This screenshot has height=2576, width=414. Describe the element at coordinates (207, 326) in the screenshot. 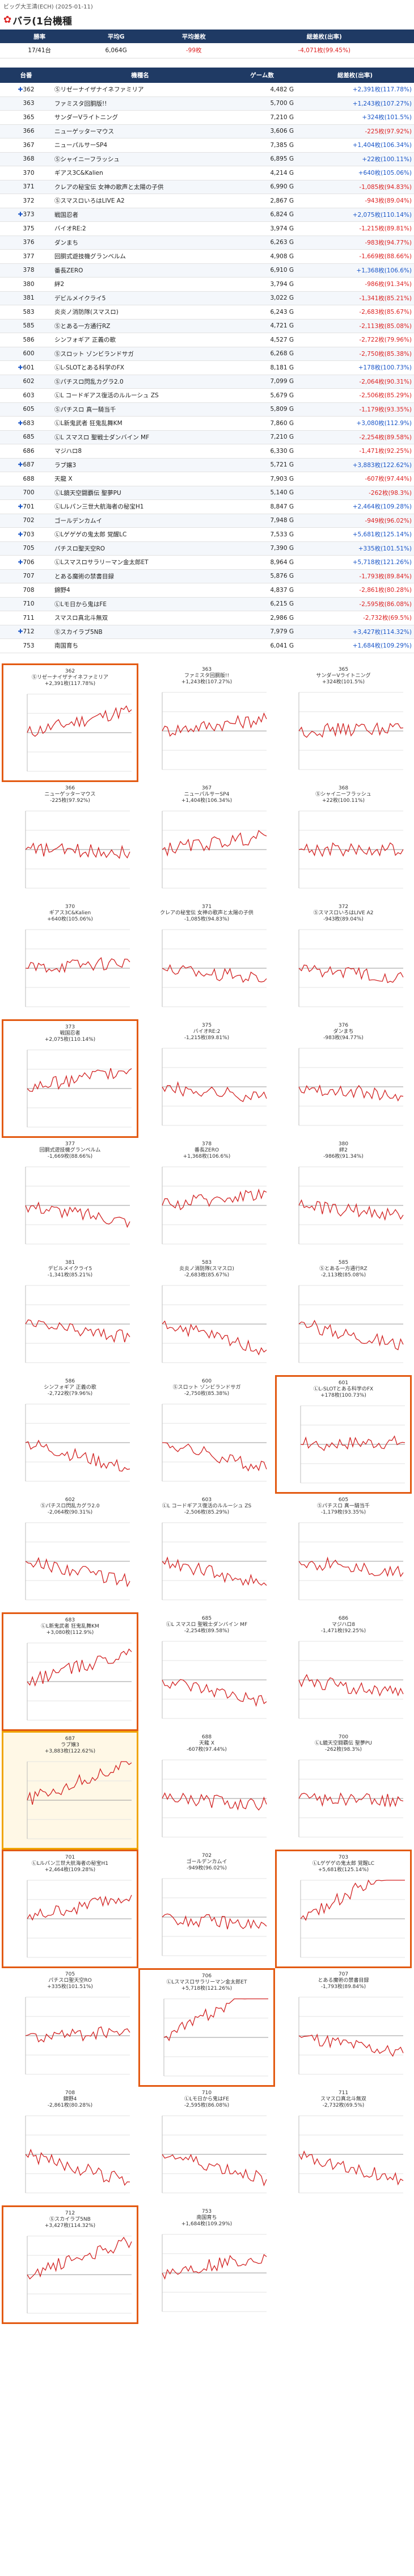

I see `table-row: 585 Ⓢとある一方通行RZ 4,721 G -2,113枚(85.08%)` at that location.